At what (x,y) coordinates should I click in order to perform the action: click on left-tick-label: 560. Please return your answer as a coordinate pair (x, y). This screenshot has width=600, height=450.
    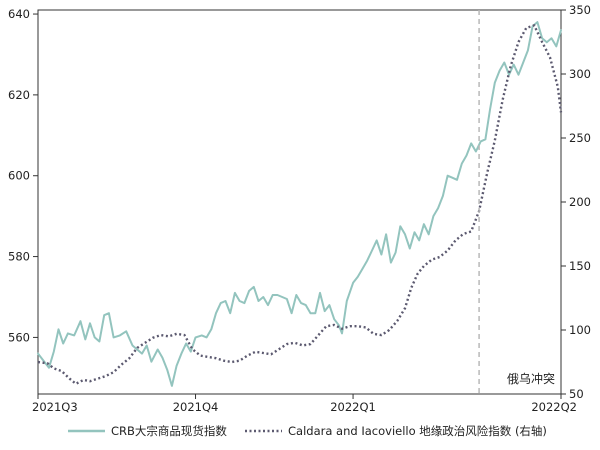
    Looking at the image, I should click on (19, 337).